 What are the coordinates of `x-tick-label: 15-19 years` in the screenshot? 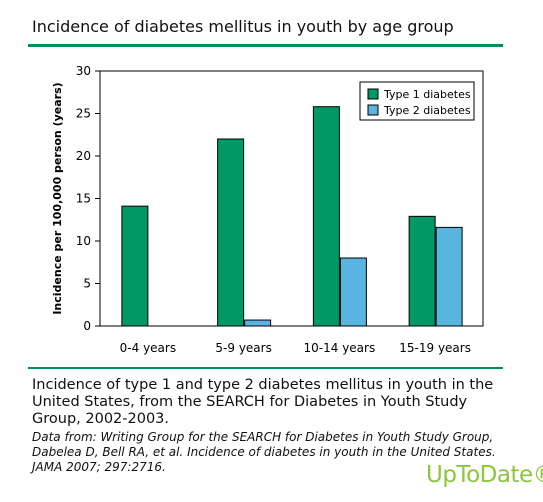 It's located at (435, 348).